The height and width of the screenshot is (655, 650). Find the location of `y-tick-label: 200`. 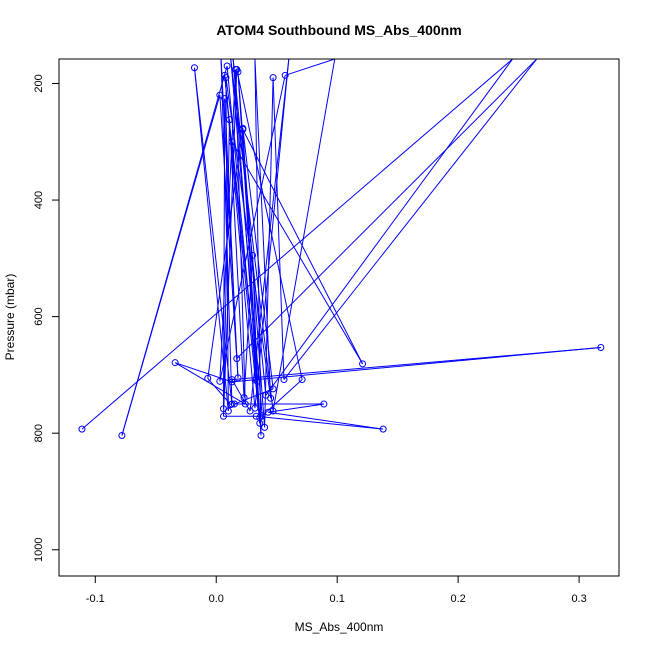

y-tick-label: 200 is located at coordinates (39, 83).